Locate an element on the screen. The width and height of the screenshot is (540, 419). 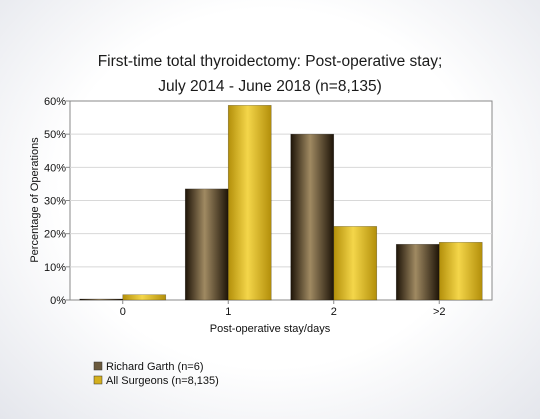
y-tick-label: 40% is located at coordinates (55, 168).